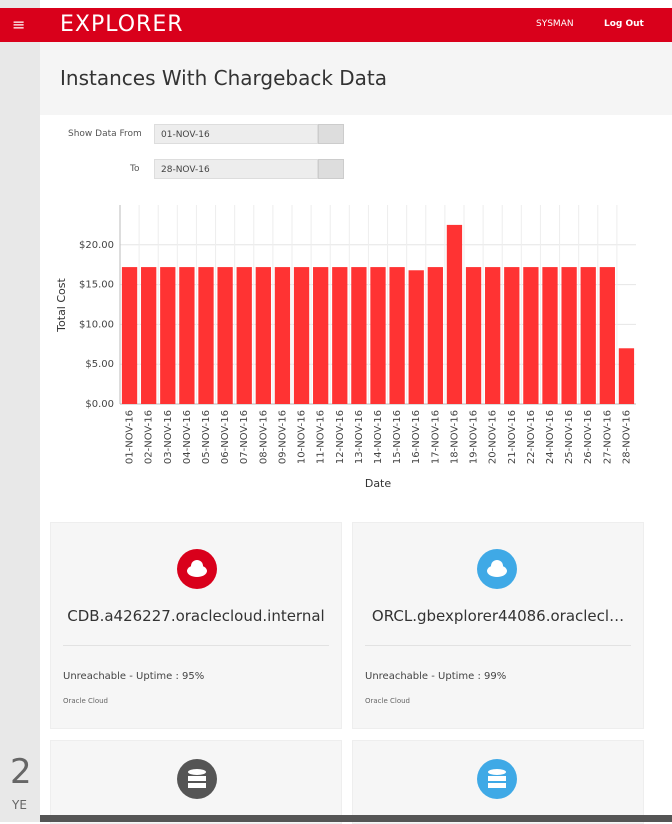  Describe the element at coordinates (624, 24) in the screenshot. I see `logout: Log Out` at that location.